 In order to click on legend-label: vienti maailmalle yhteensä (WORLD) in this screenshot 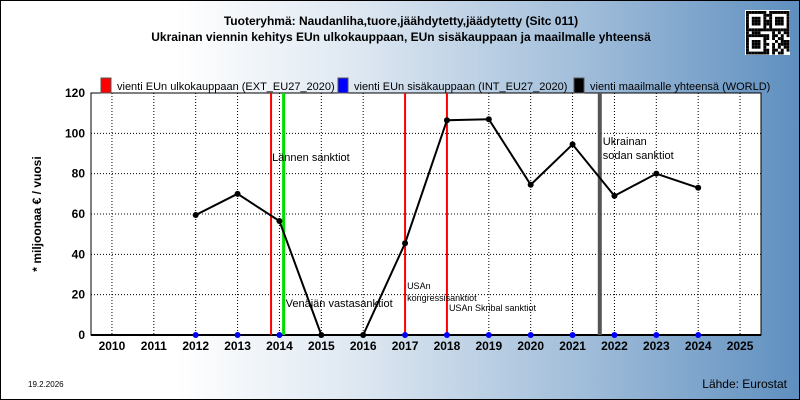, I will do `click(680, 87)`.